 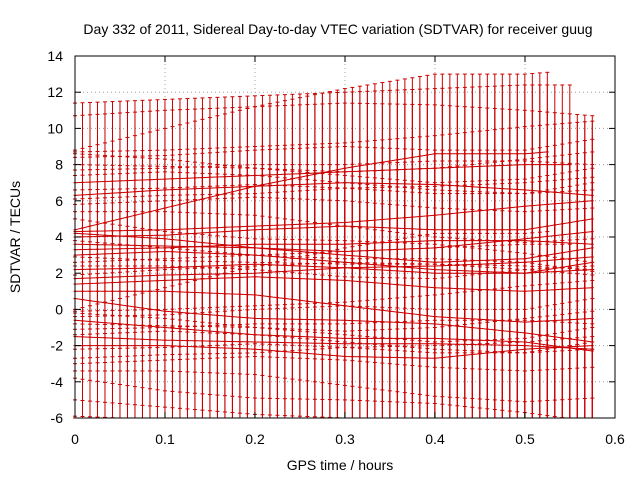 I want to click on y-tick-label: 2, so click(x=59, y=273).